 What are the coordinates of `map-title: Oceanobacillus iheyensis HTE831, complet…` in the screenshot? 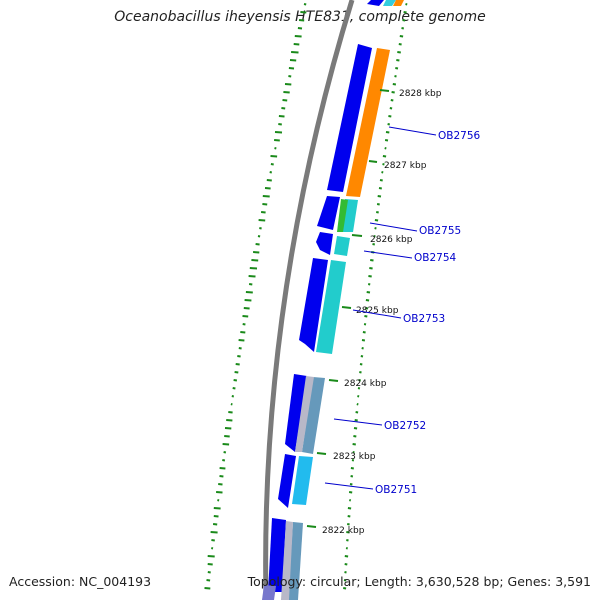 It's located at (300, 17).